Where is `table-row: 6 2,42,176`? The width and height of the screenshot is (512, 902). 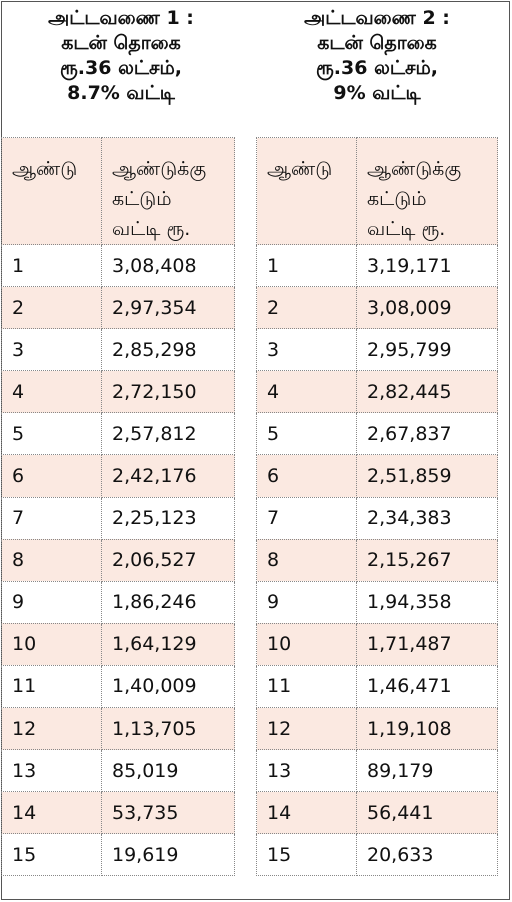 table-row: 6 2,42,176 is located at coordinates (118, 476).